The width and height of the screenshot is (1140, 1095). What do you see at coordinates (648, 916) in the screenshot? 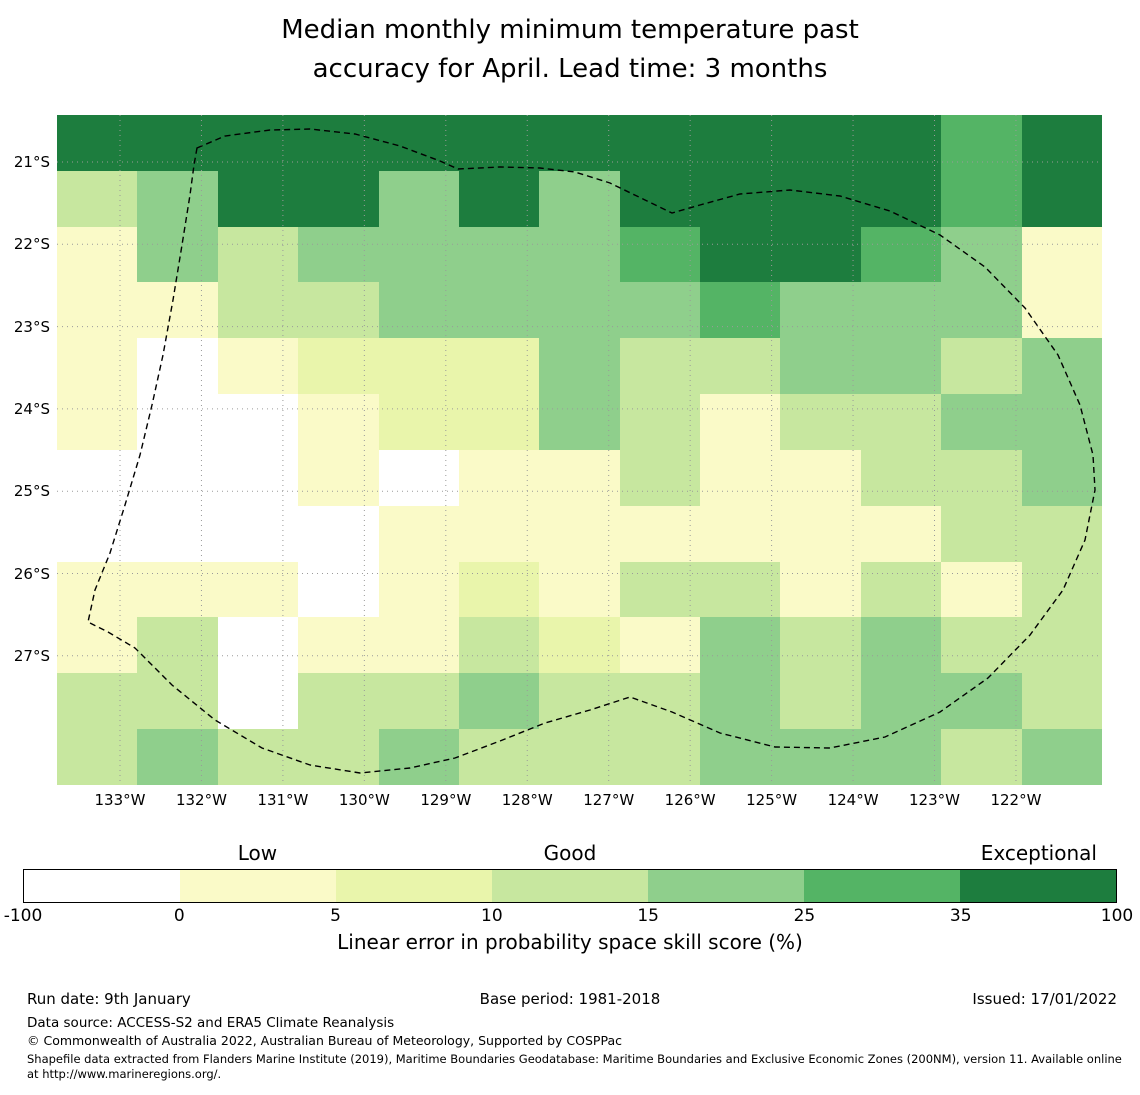
I see `colorbar-tick-label: 15` at bounding box center [648, 916].